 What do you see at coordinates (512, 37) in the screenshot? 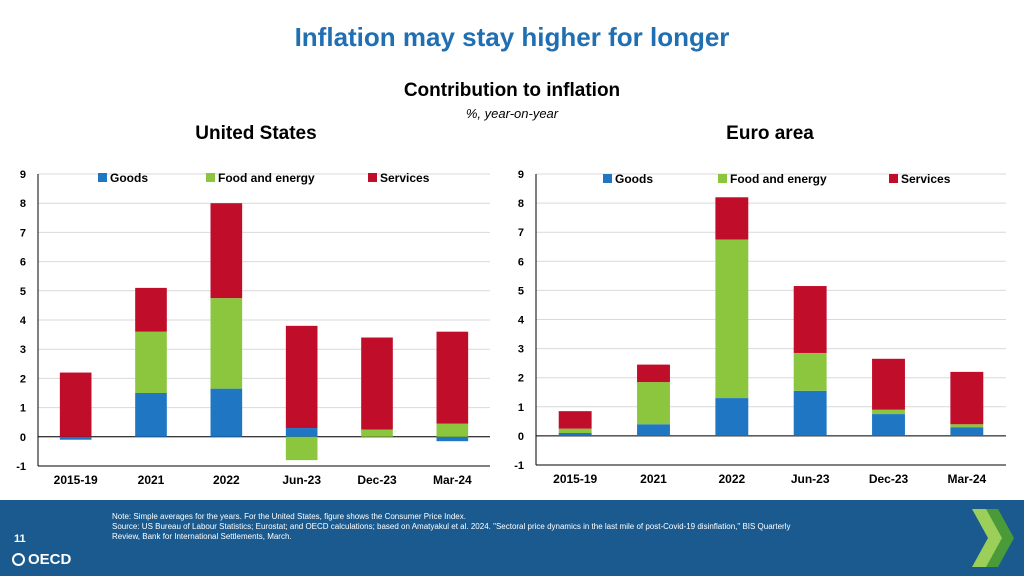
I see `slide-title: Inflation may stay higher for longer` at bounding box center [512, 37].